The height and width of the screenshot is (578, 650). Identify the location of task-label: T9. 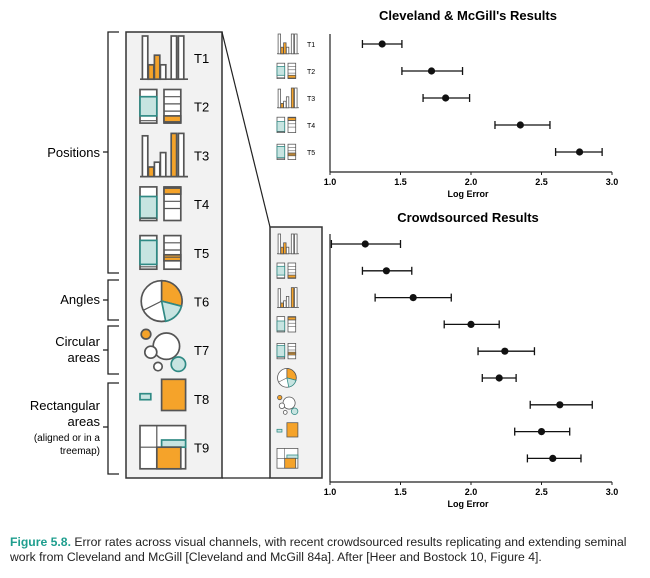
(201, 448).